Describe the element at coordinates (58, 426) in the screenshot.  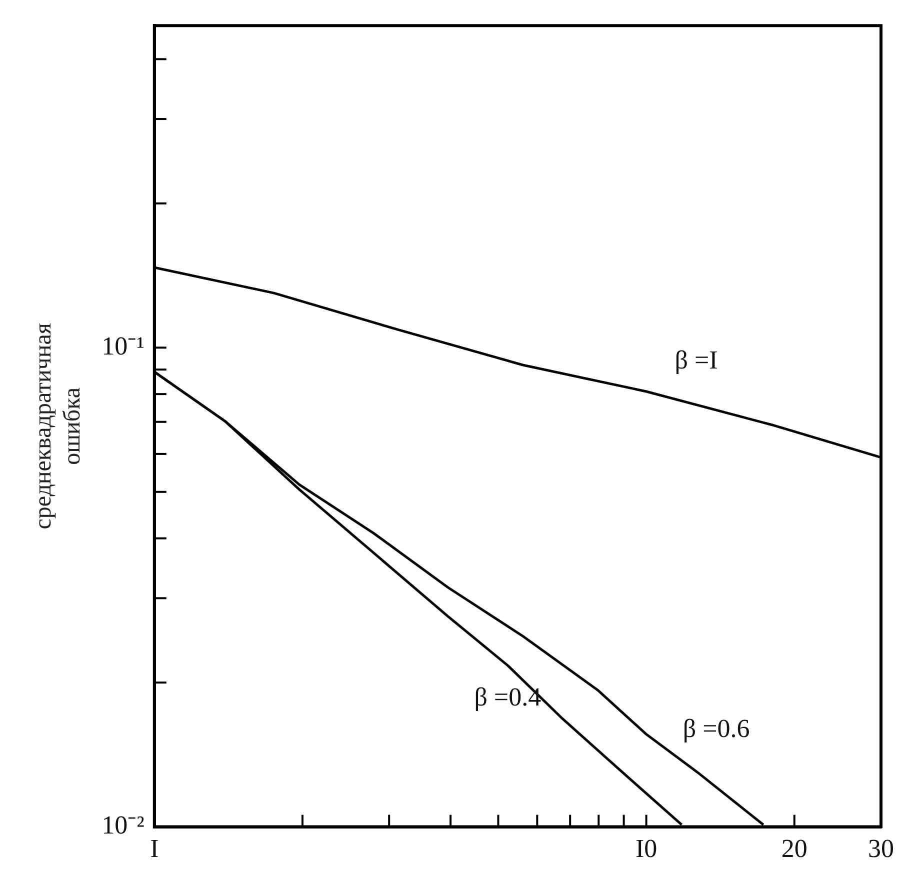
I see `y-axis-title: среднеквадратичная ошибка` at that location.